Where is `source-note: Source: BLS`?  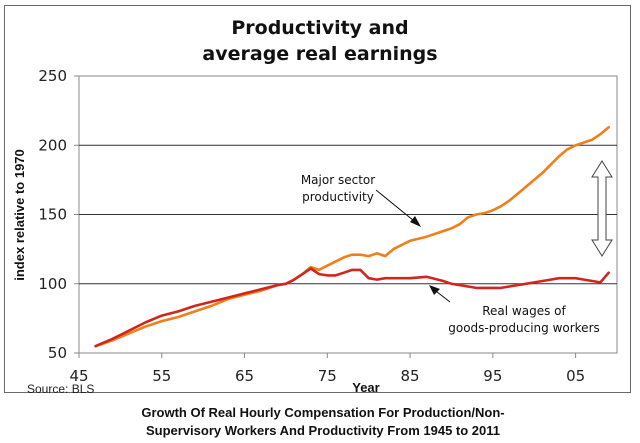 source-note: Source: BLS is located at coordinates (60, 389).